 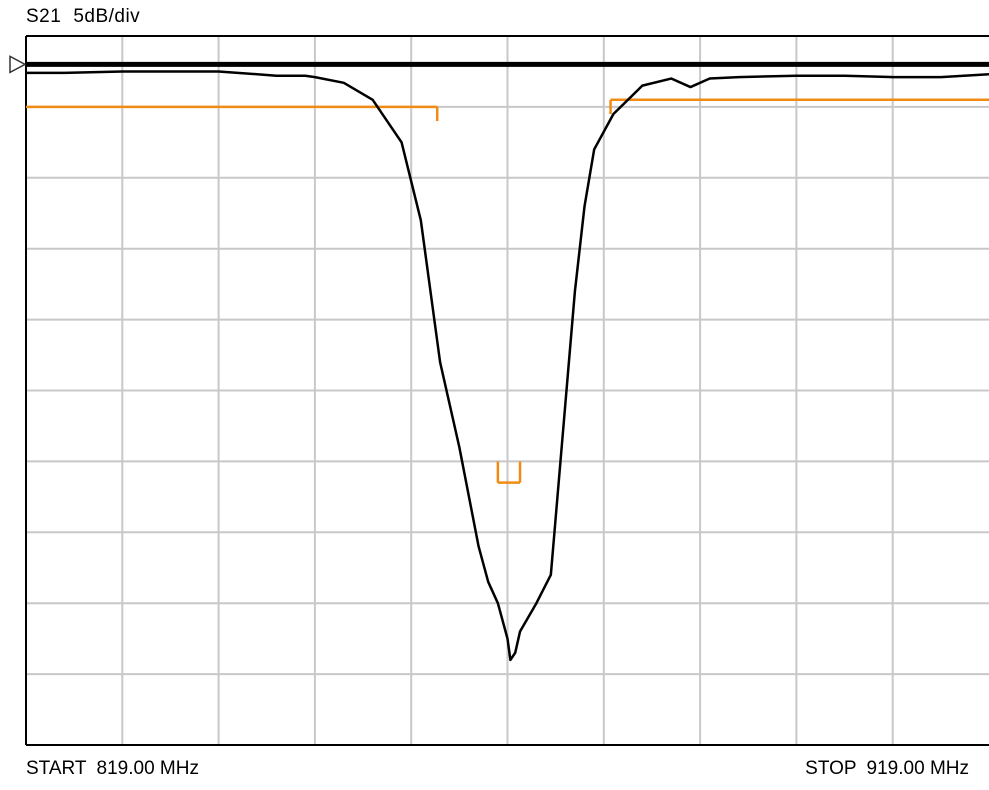 I want to click on trace-header: S21 5dB/div, so click(x=83, y=17).